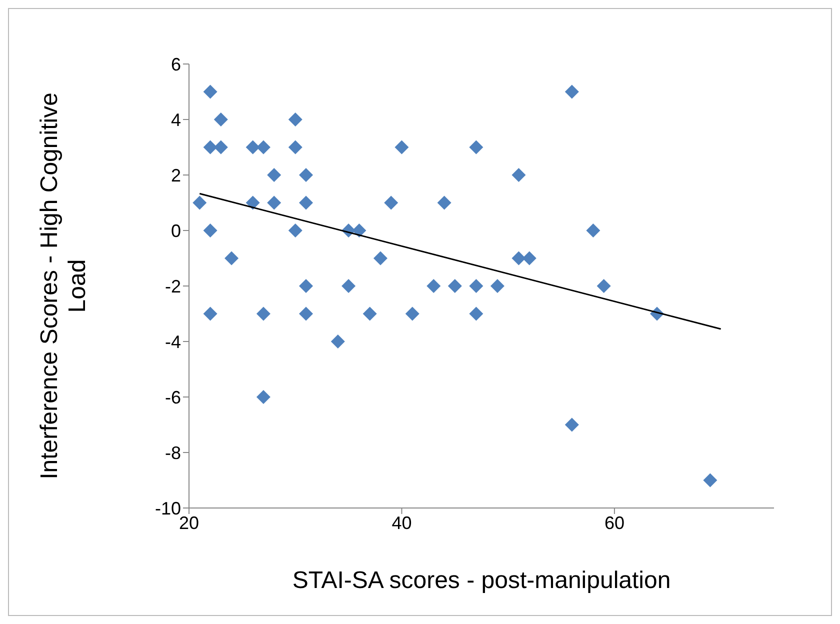  Describe the element at coordinates (172, 286) in the screenshot. I see `y-tick-label: -2` at that location.